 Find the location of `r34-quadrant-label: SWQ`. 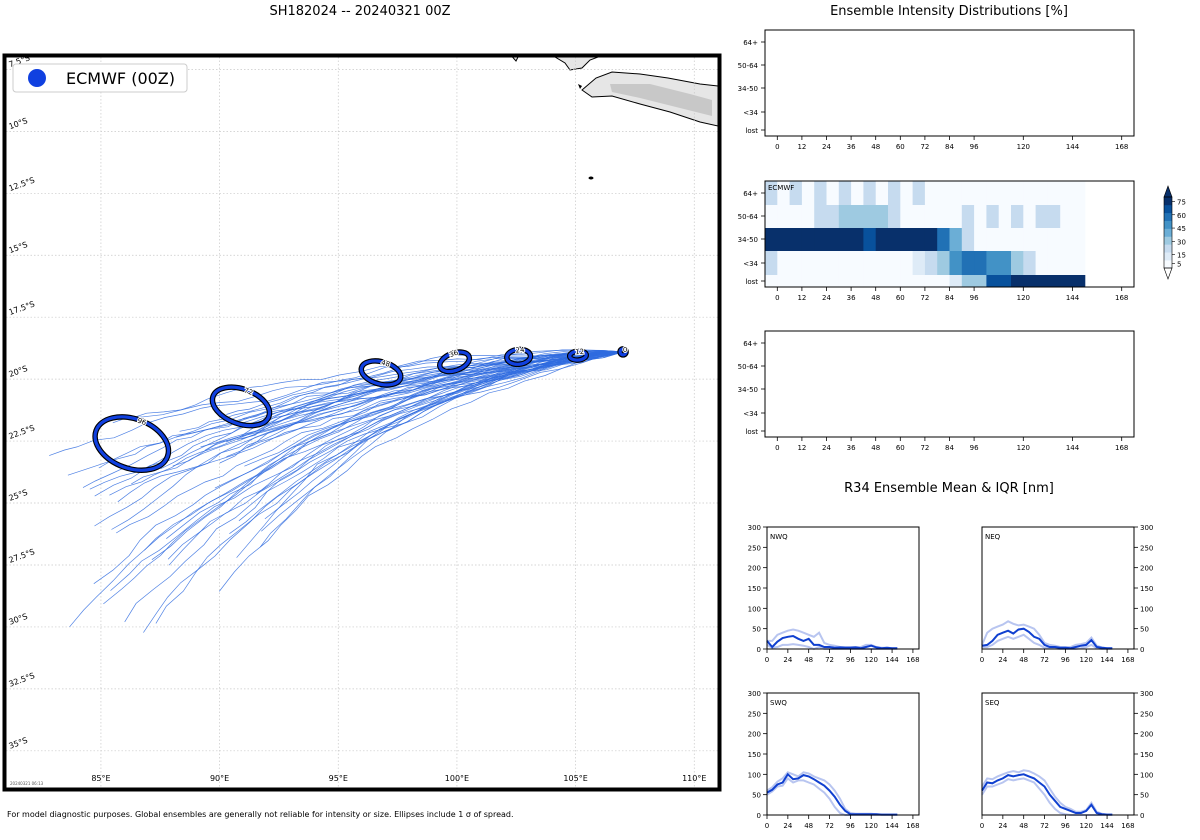

r34-quadrant-label: SWQ is located at coordinates (778, 703).